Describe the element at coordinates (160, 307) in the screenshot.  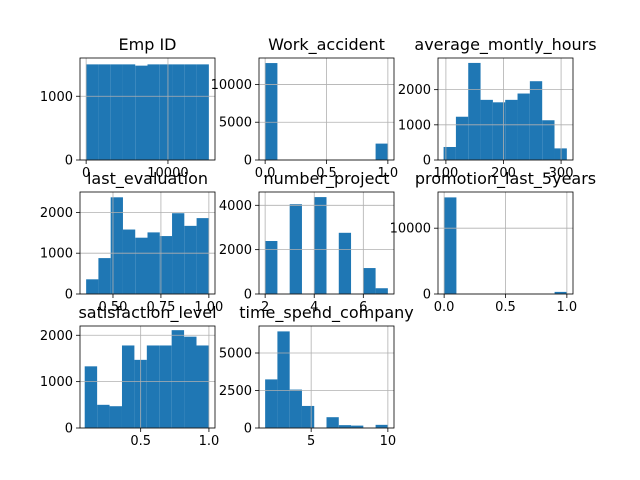
I see `x-tick-label: 0.75` at that location.